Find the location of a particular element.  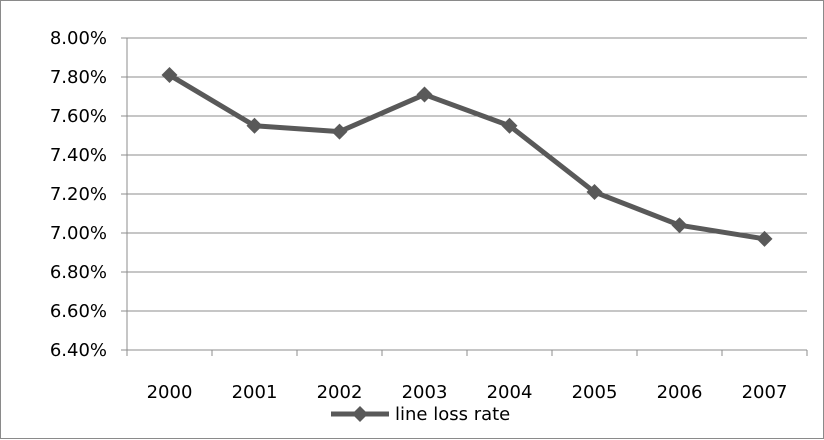

x-tick-label: 2002 is located at coordinates (340, 392).